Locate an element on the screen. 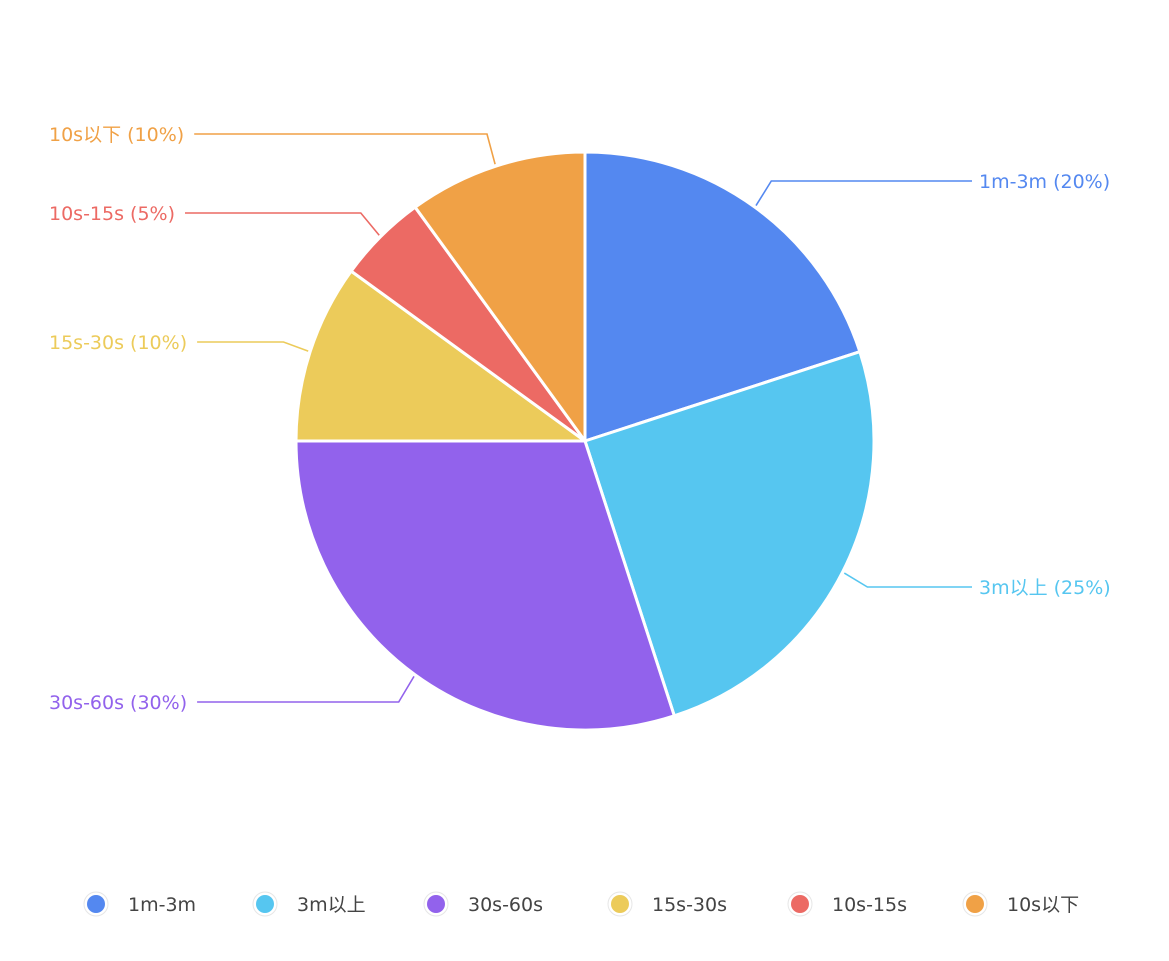  legend-marker-3m is located at coordinates (265, 904).